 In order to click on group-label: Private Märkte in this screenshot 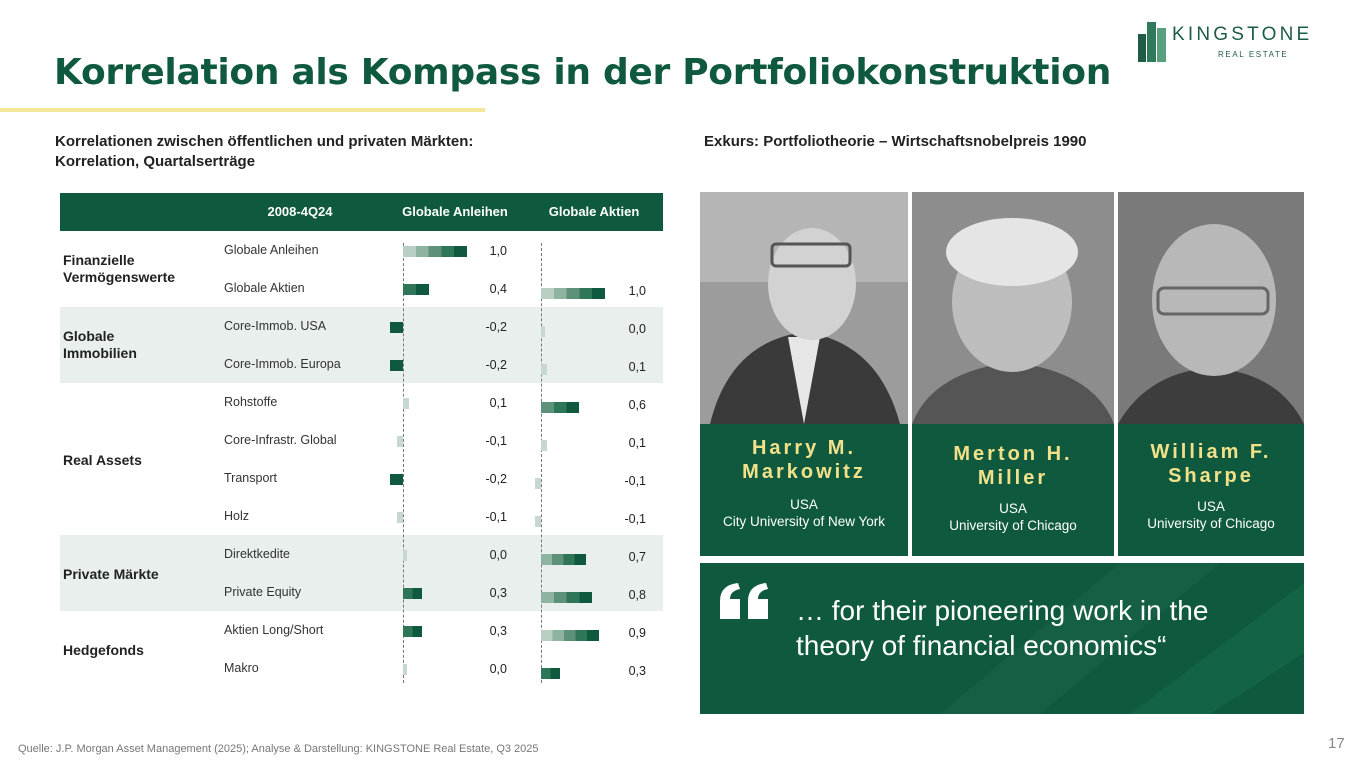, I will do `click(111, 574)`.